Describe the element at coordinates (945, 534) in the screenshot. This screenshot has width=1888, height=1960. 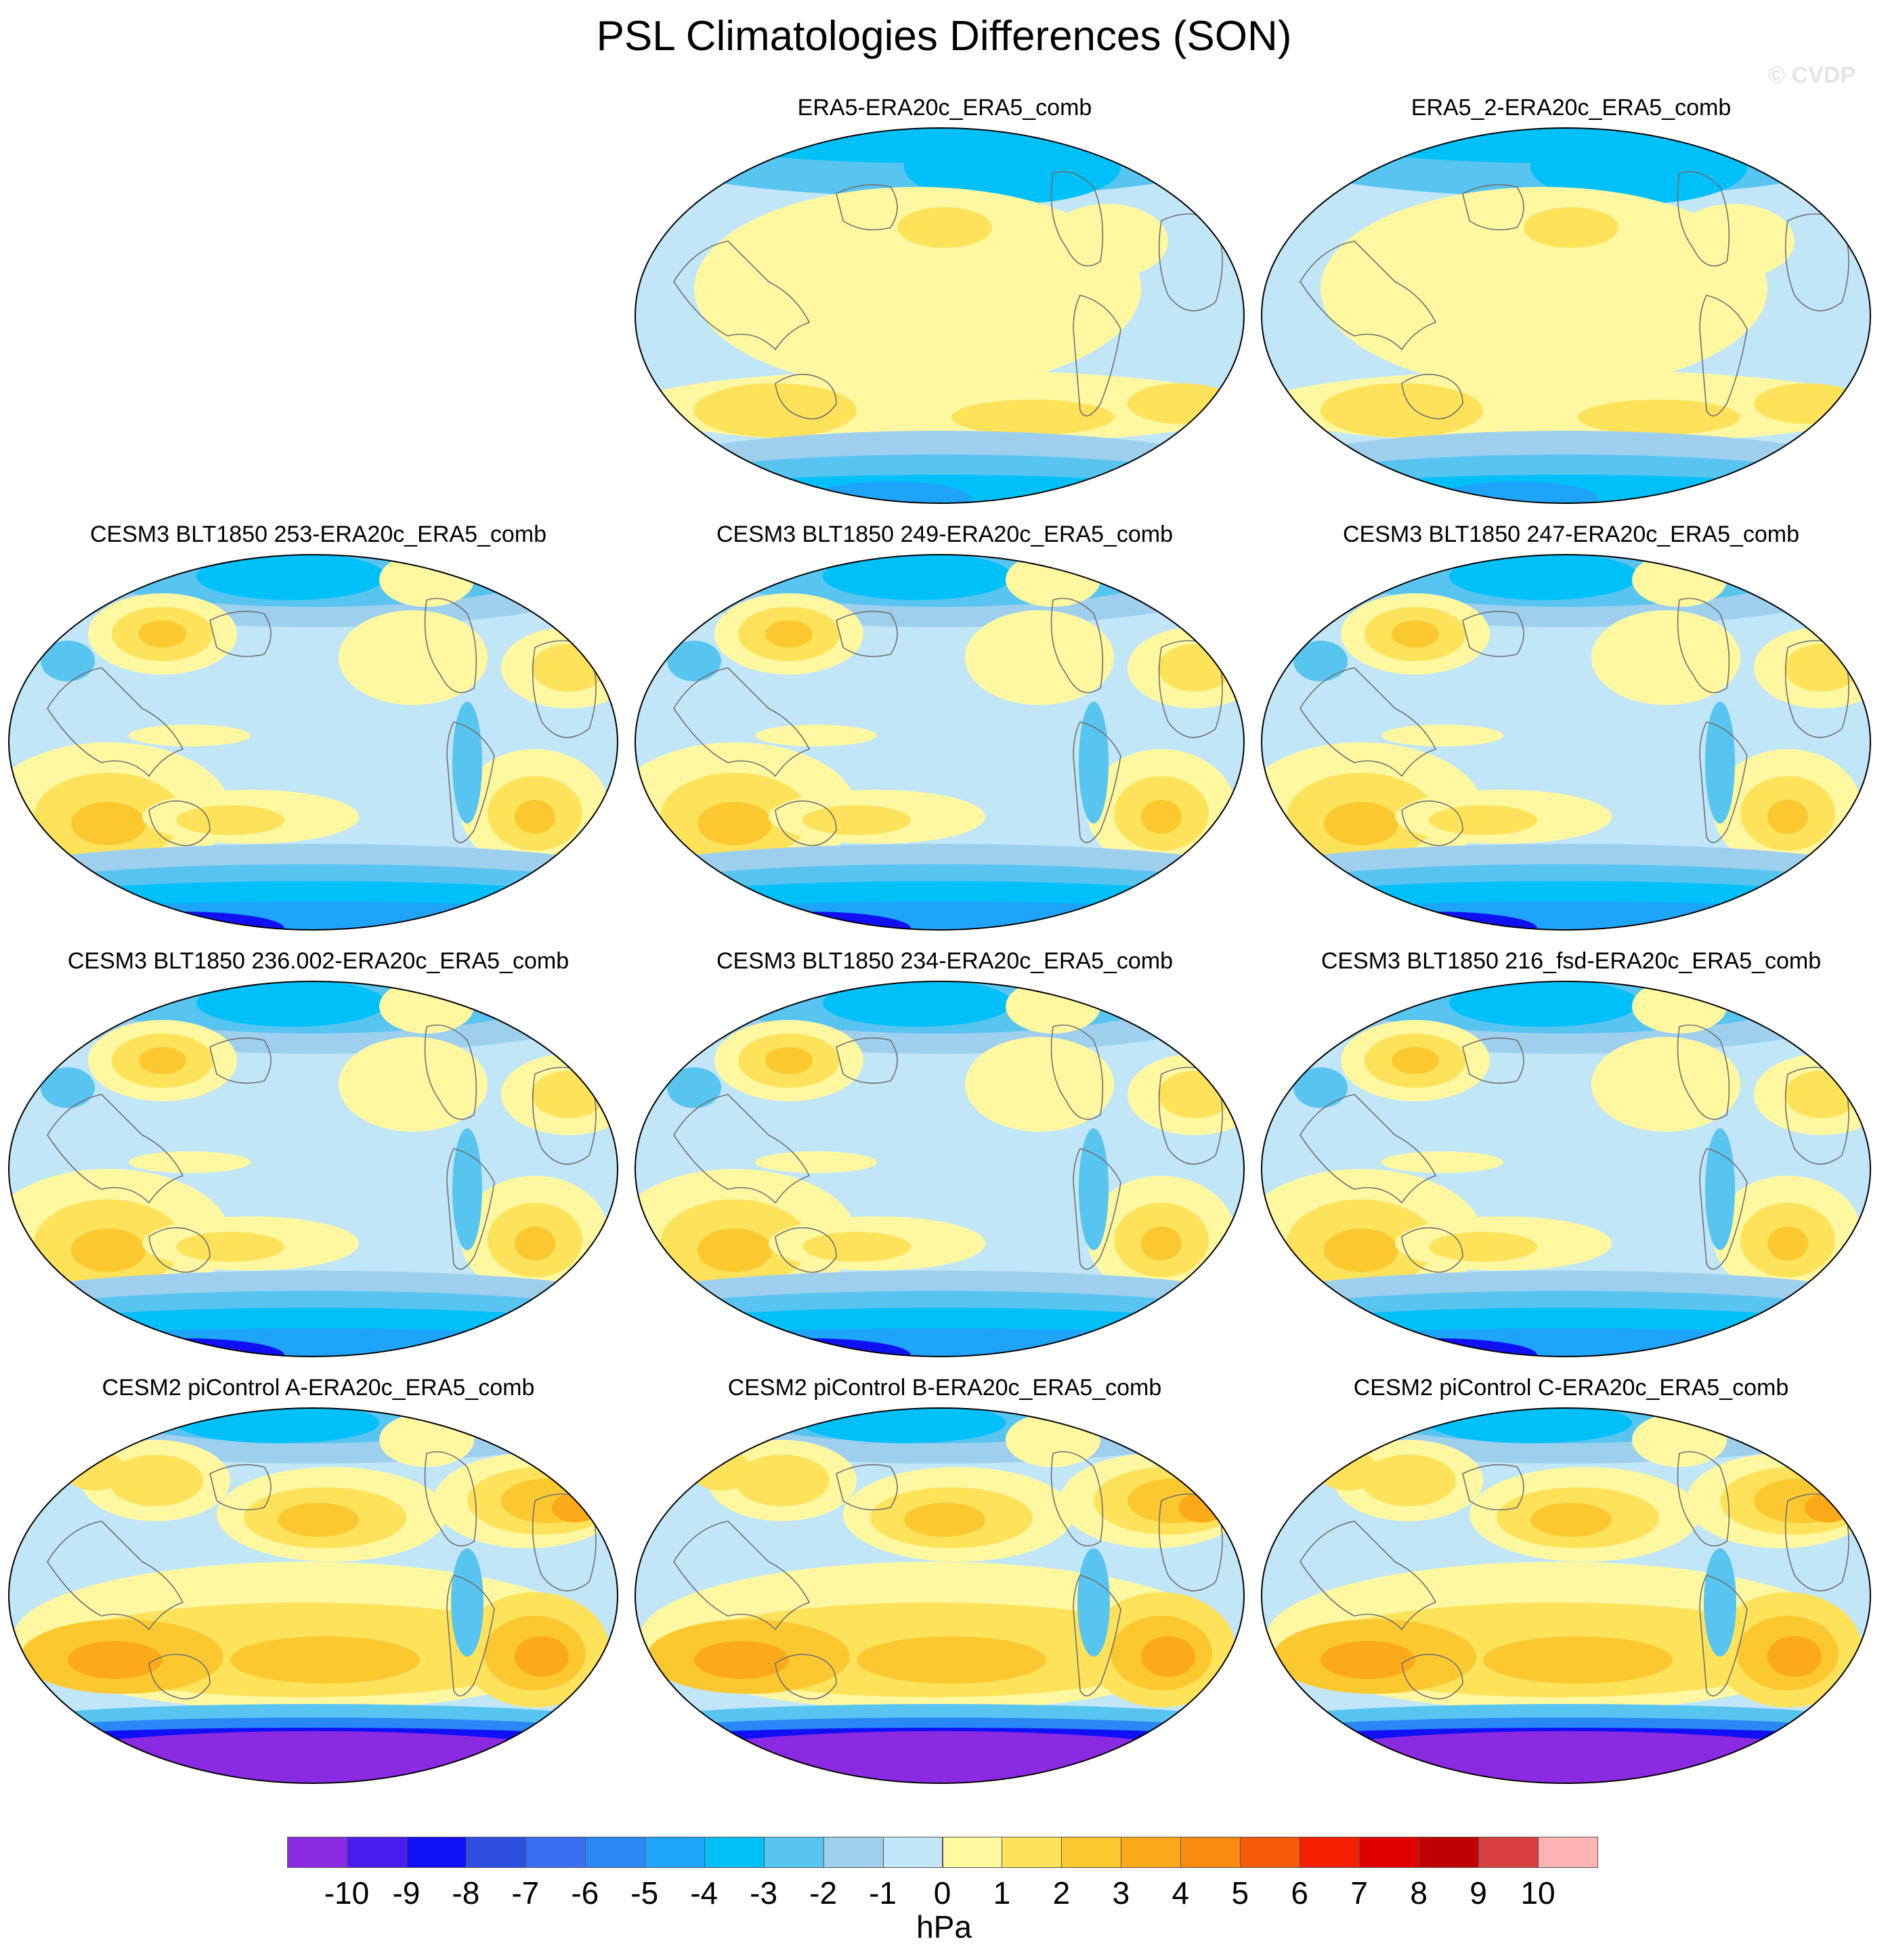
I see `panel-title: CESM3 BLT1850 249-ERA20c_ERA5_comb` at that location.